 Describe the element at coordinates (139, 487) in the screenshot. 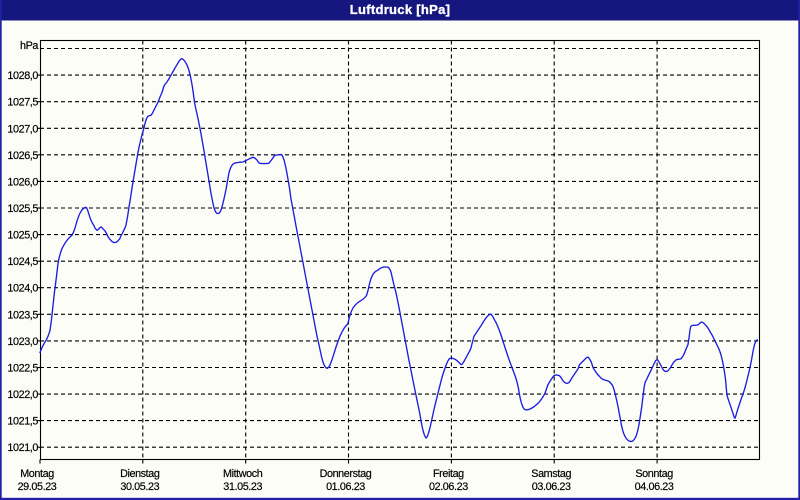

I see `svg-text: 30.05.23` at that location.